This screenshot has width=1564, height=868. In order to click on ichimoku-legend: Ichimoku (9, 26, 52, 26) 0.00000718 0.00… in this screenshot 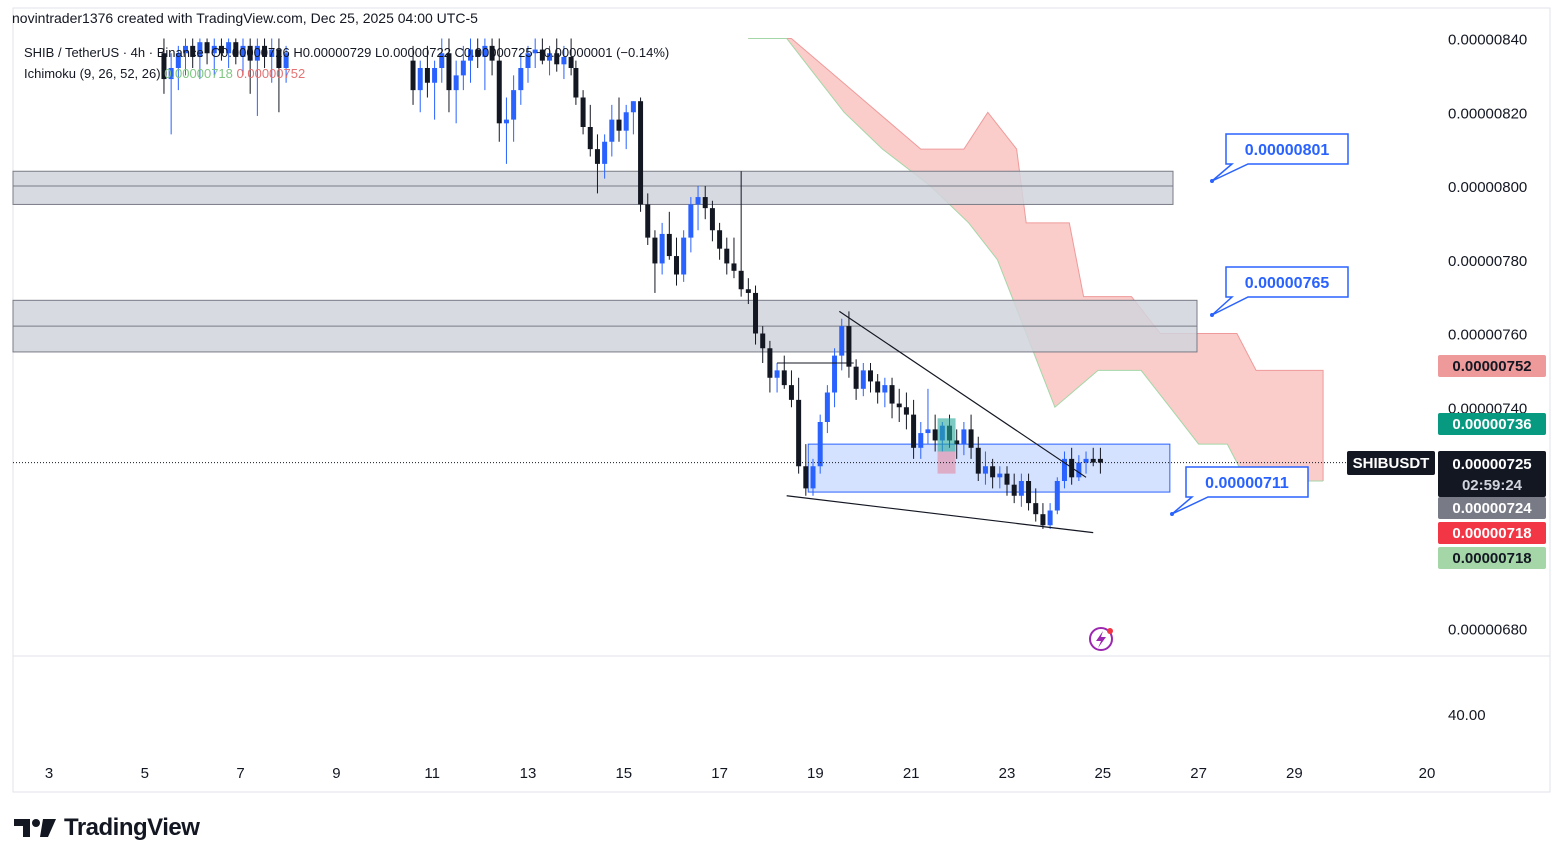, I will do `click(164, 73)`.